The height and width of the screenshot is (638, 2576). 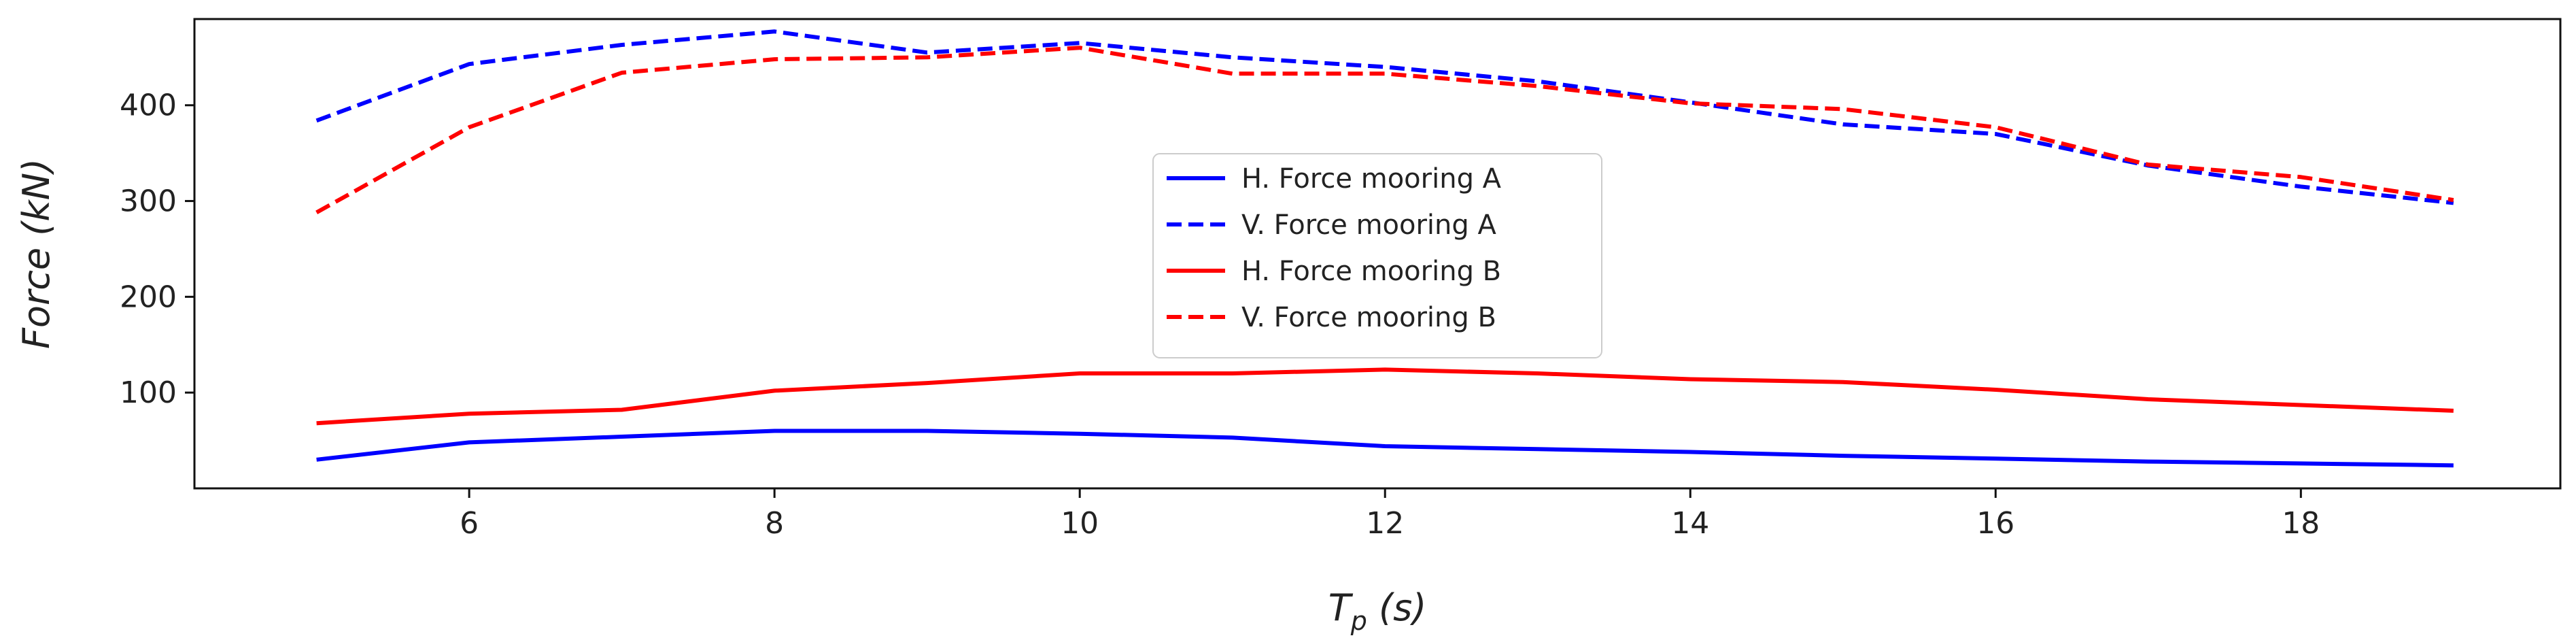 I want to click on y-tick-label: 200, so click(x=148, y=297).